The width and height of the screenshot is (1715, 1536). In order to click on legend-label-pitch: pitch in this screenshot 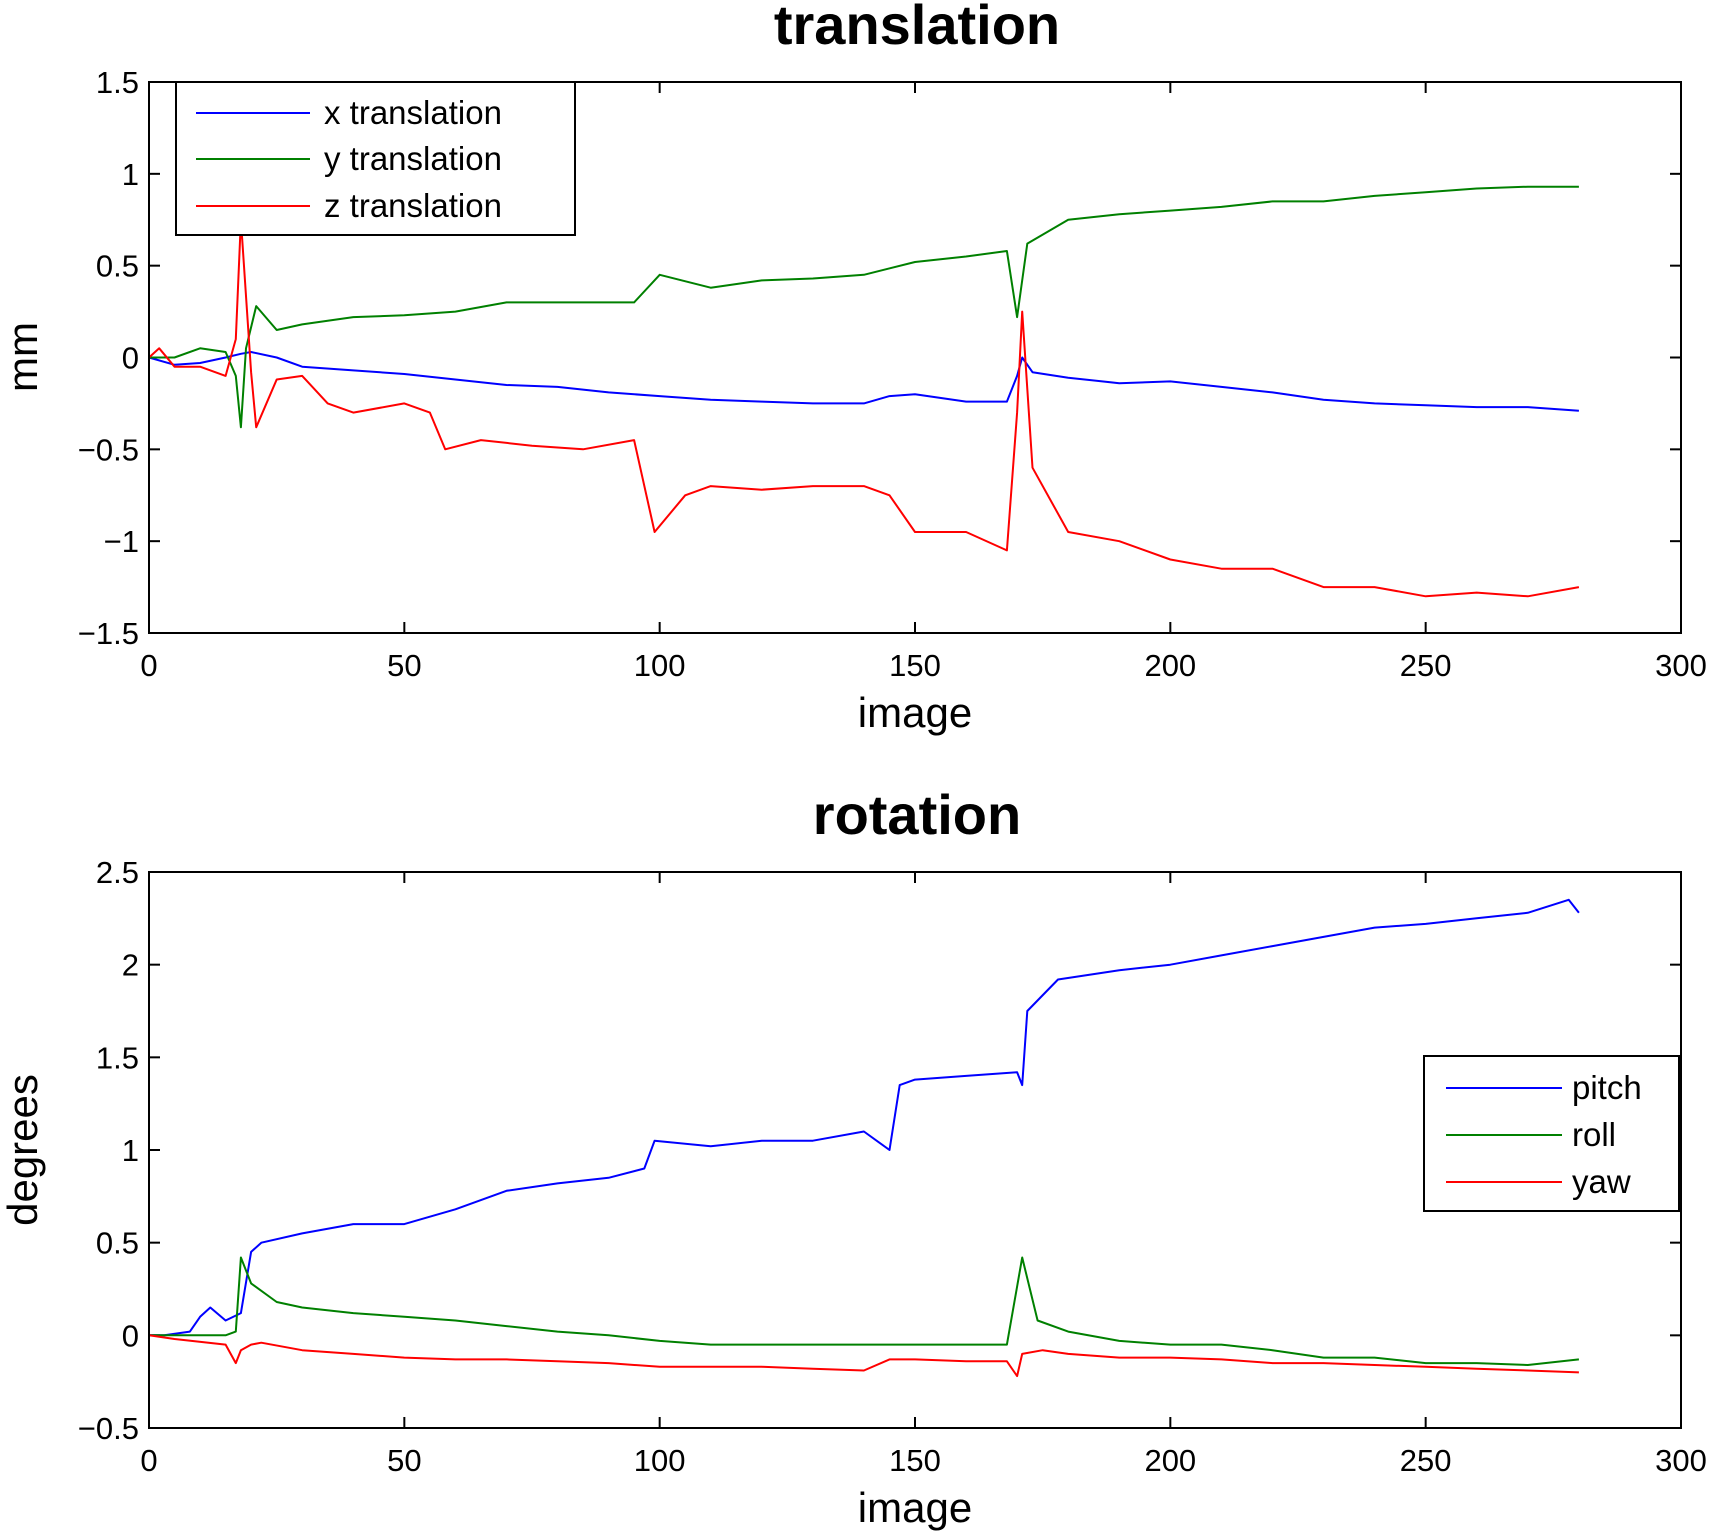, I will do `click(1607, 1087)`.